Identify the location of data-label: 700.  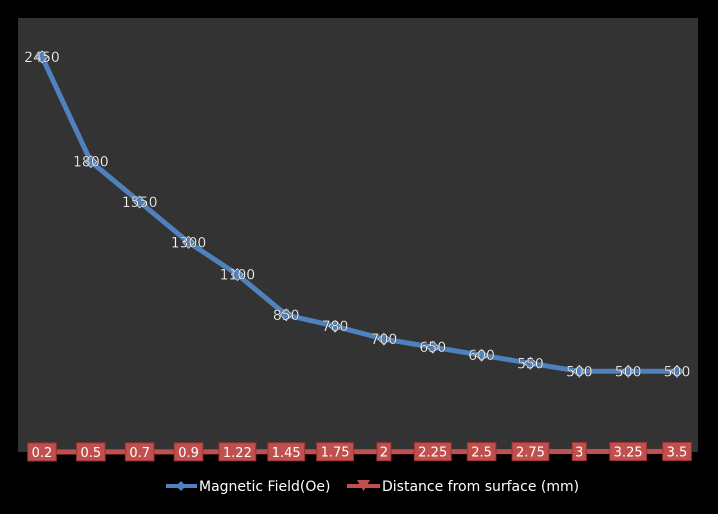
(384, 340).